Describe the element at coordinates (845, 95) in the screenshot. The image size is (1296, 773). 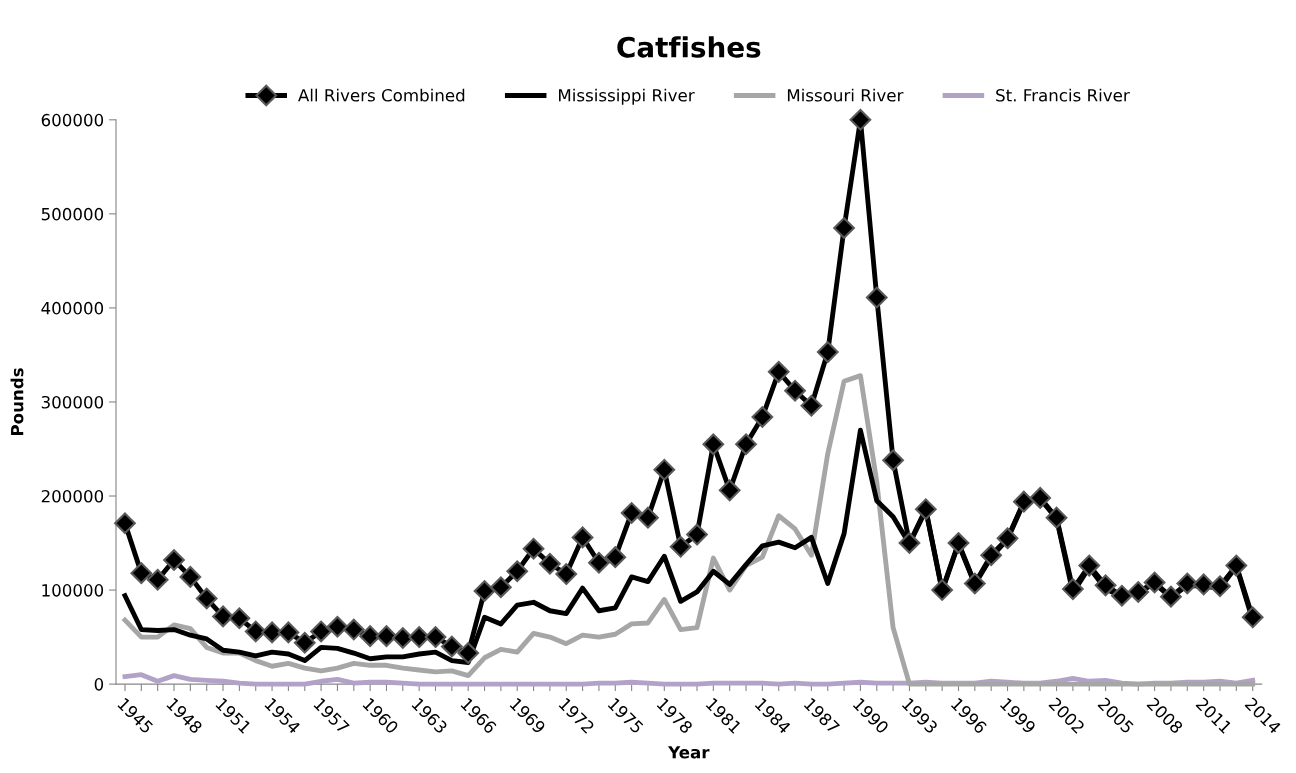
I see `legend-label: Missouri River` at that location.